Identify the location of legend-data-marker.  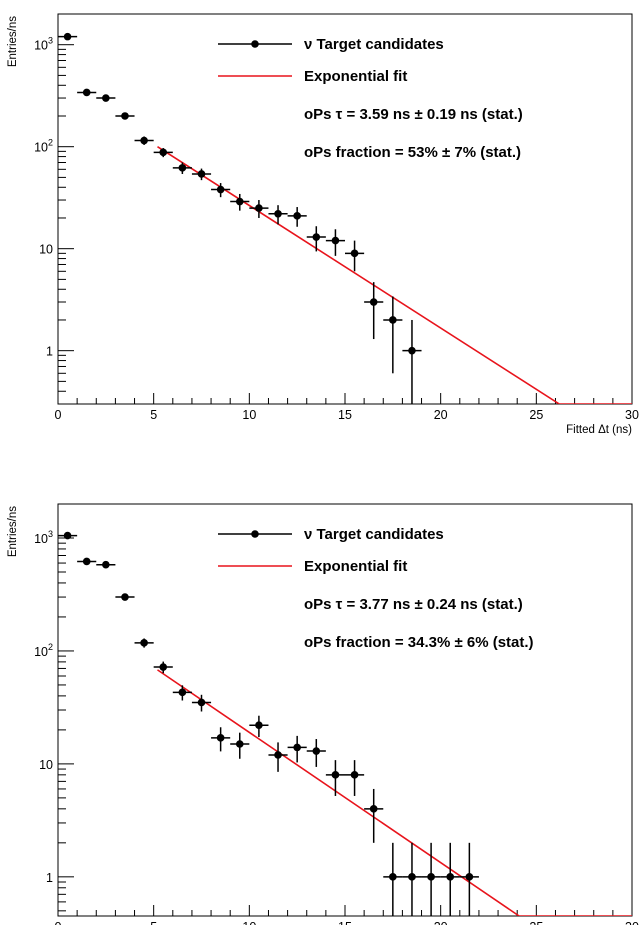
(255, 534).